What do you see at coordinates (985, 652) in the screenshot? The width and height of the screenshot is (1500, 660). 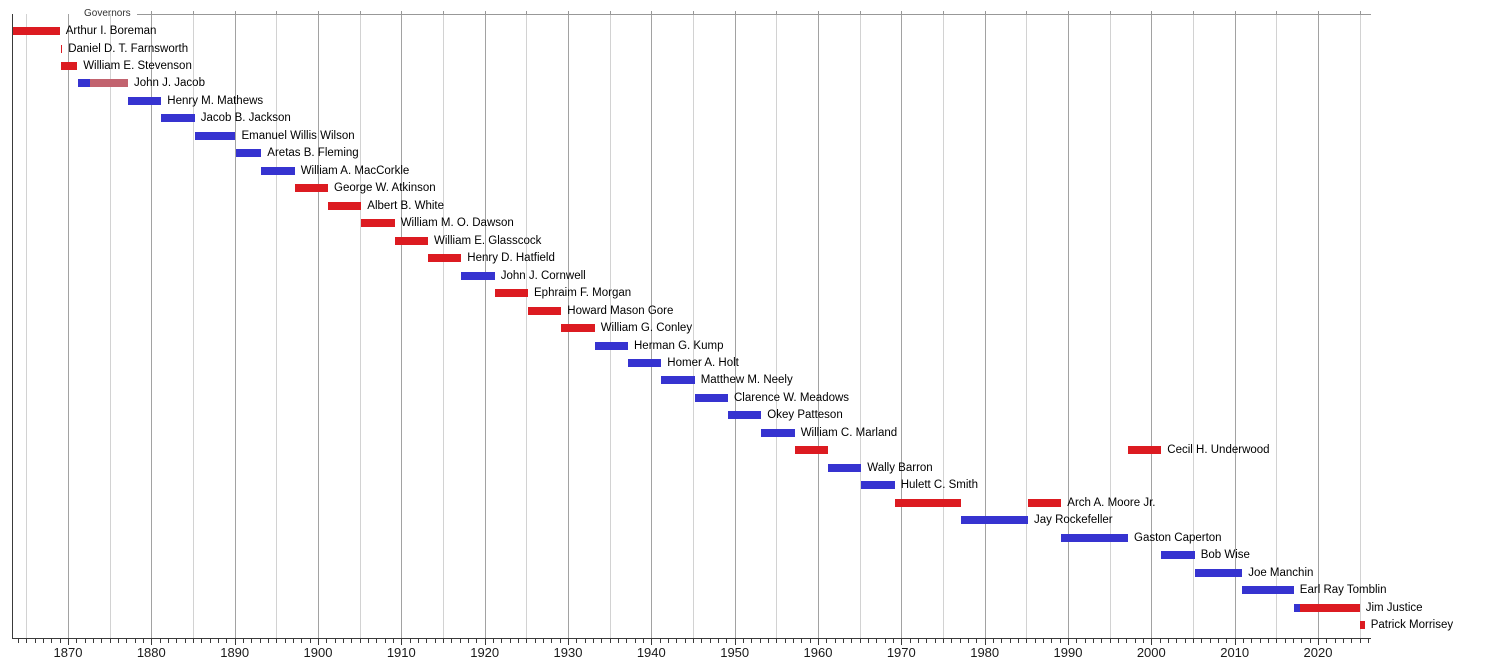 I see `x-axis-tick-label: 1980` at bounding box center [985, 652].